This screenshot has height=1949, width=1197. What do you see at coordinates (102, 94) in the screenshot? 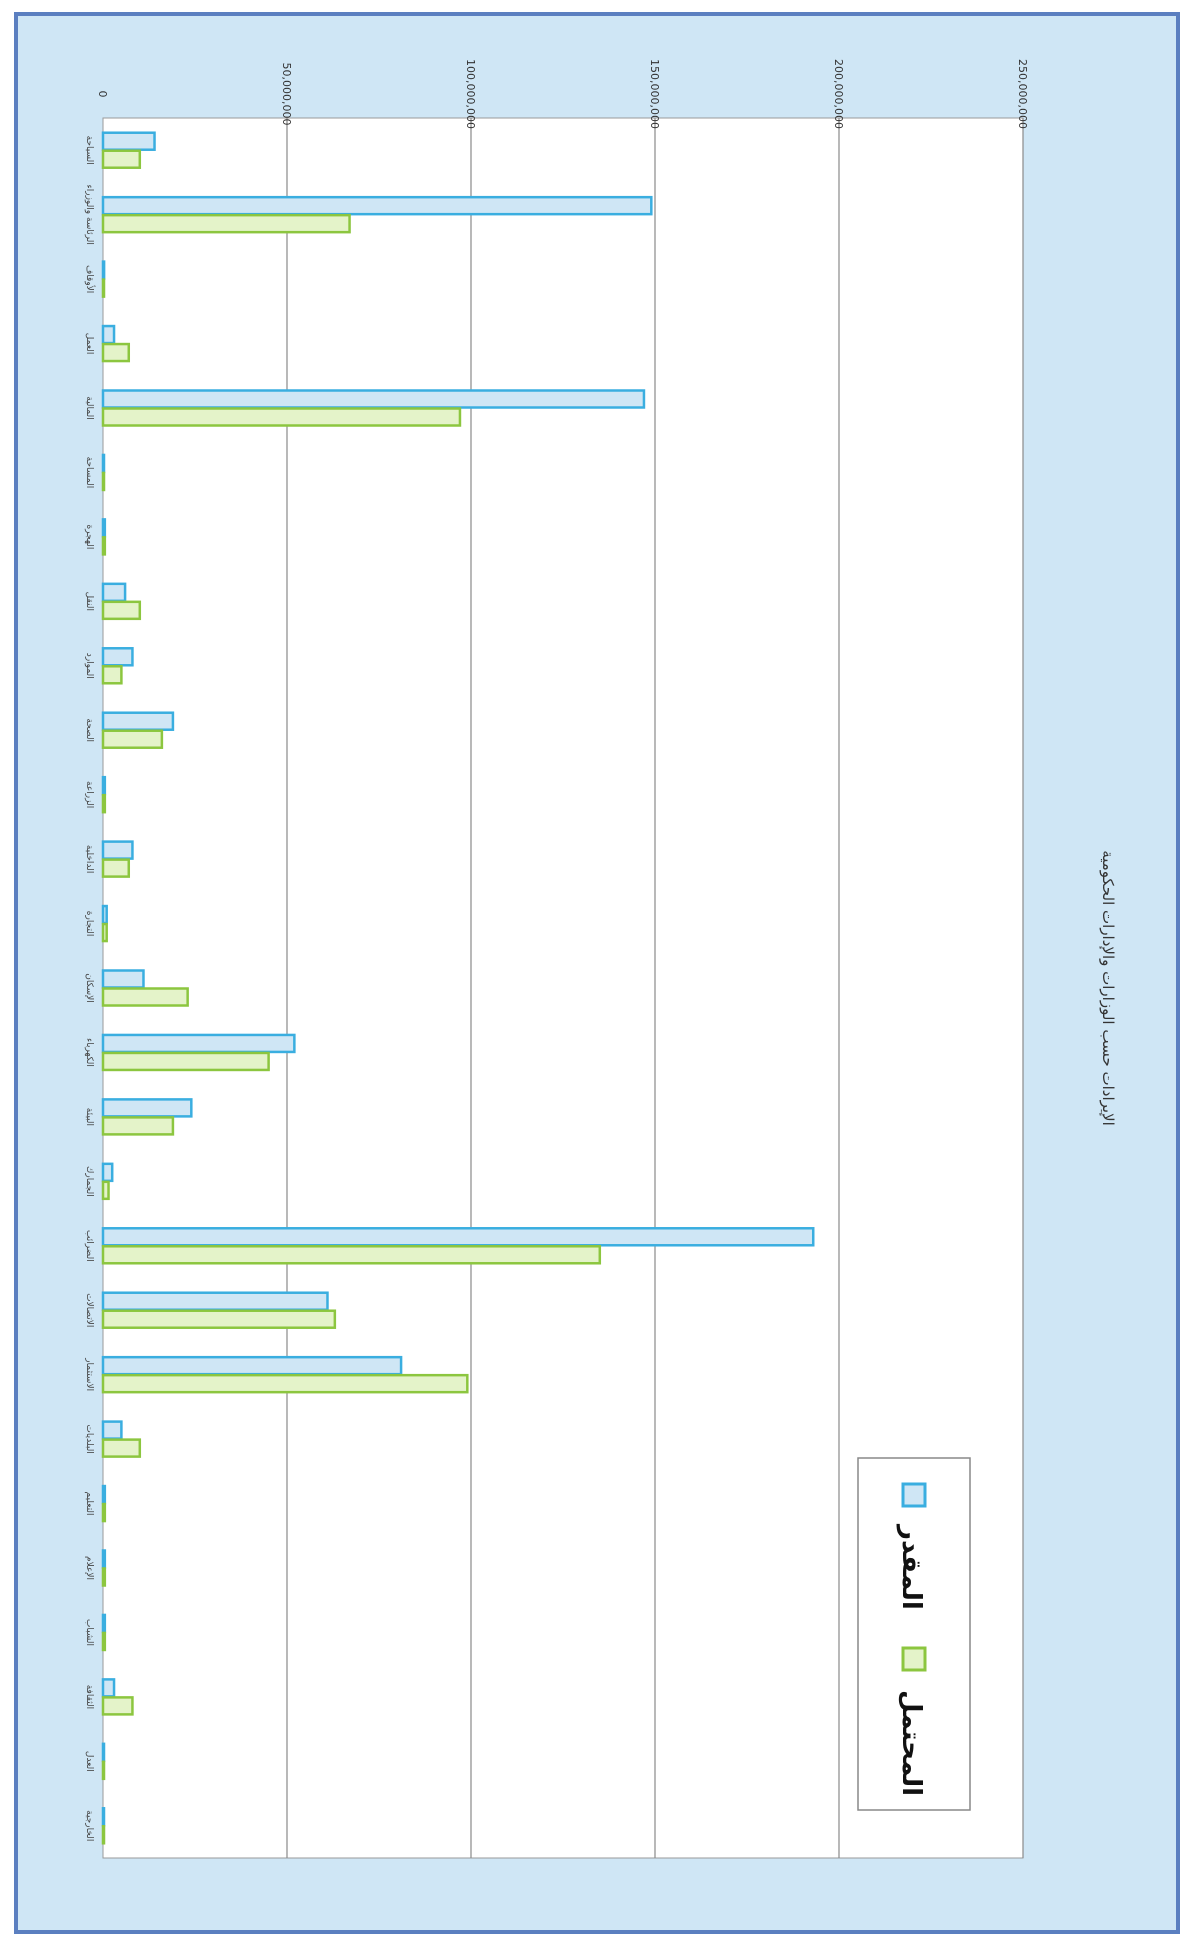
I see `value-tick-label: 0` at bounding box center [102, 94].